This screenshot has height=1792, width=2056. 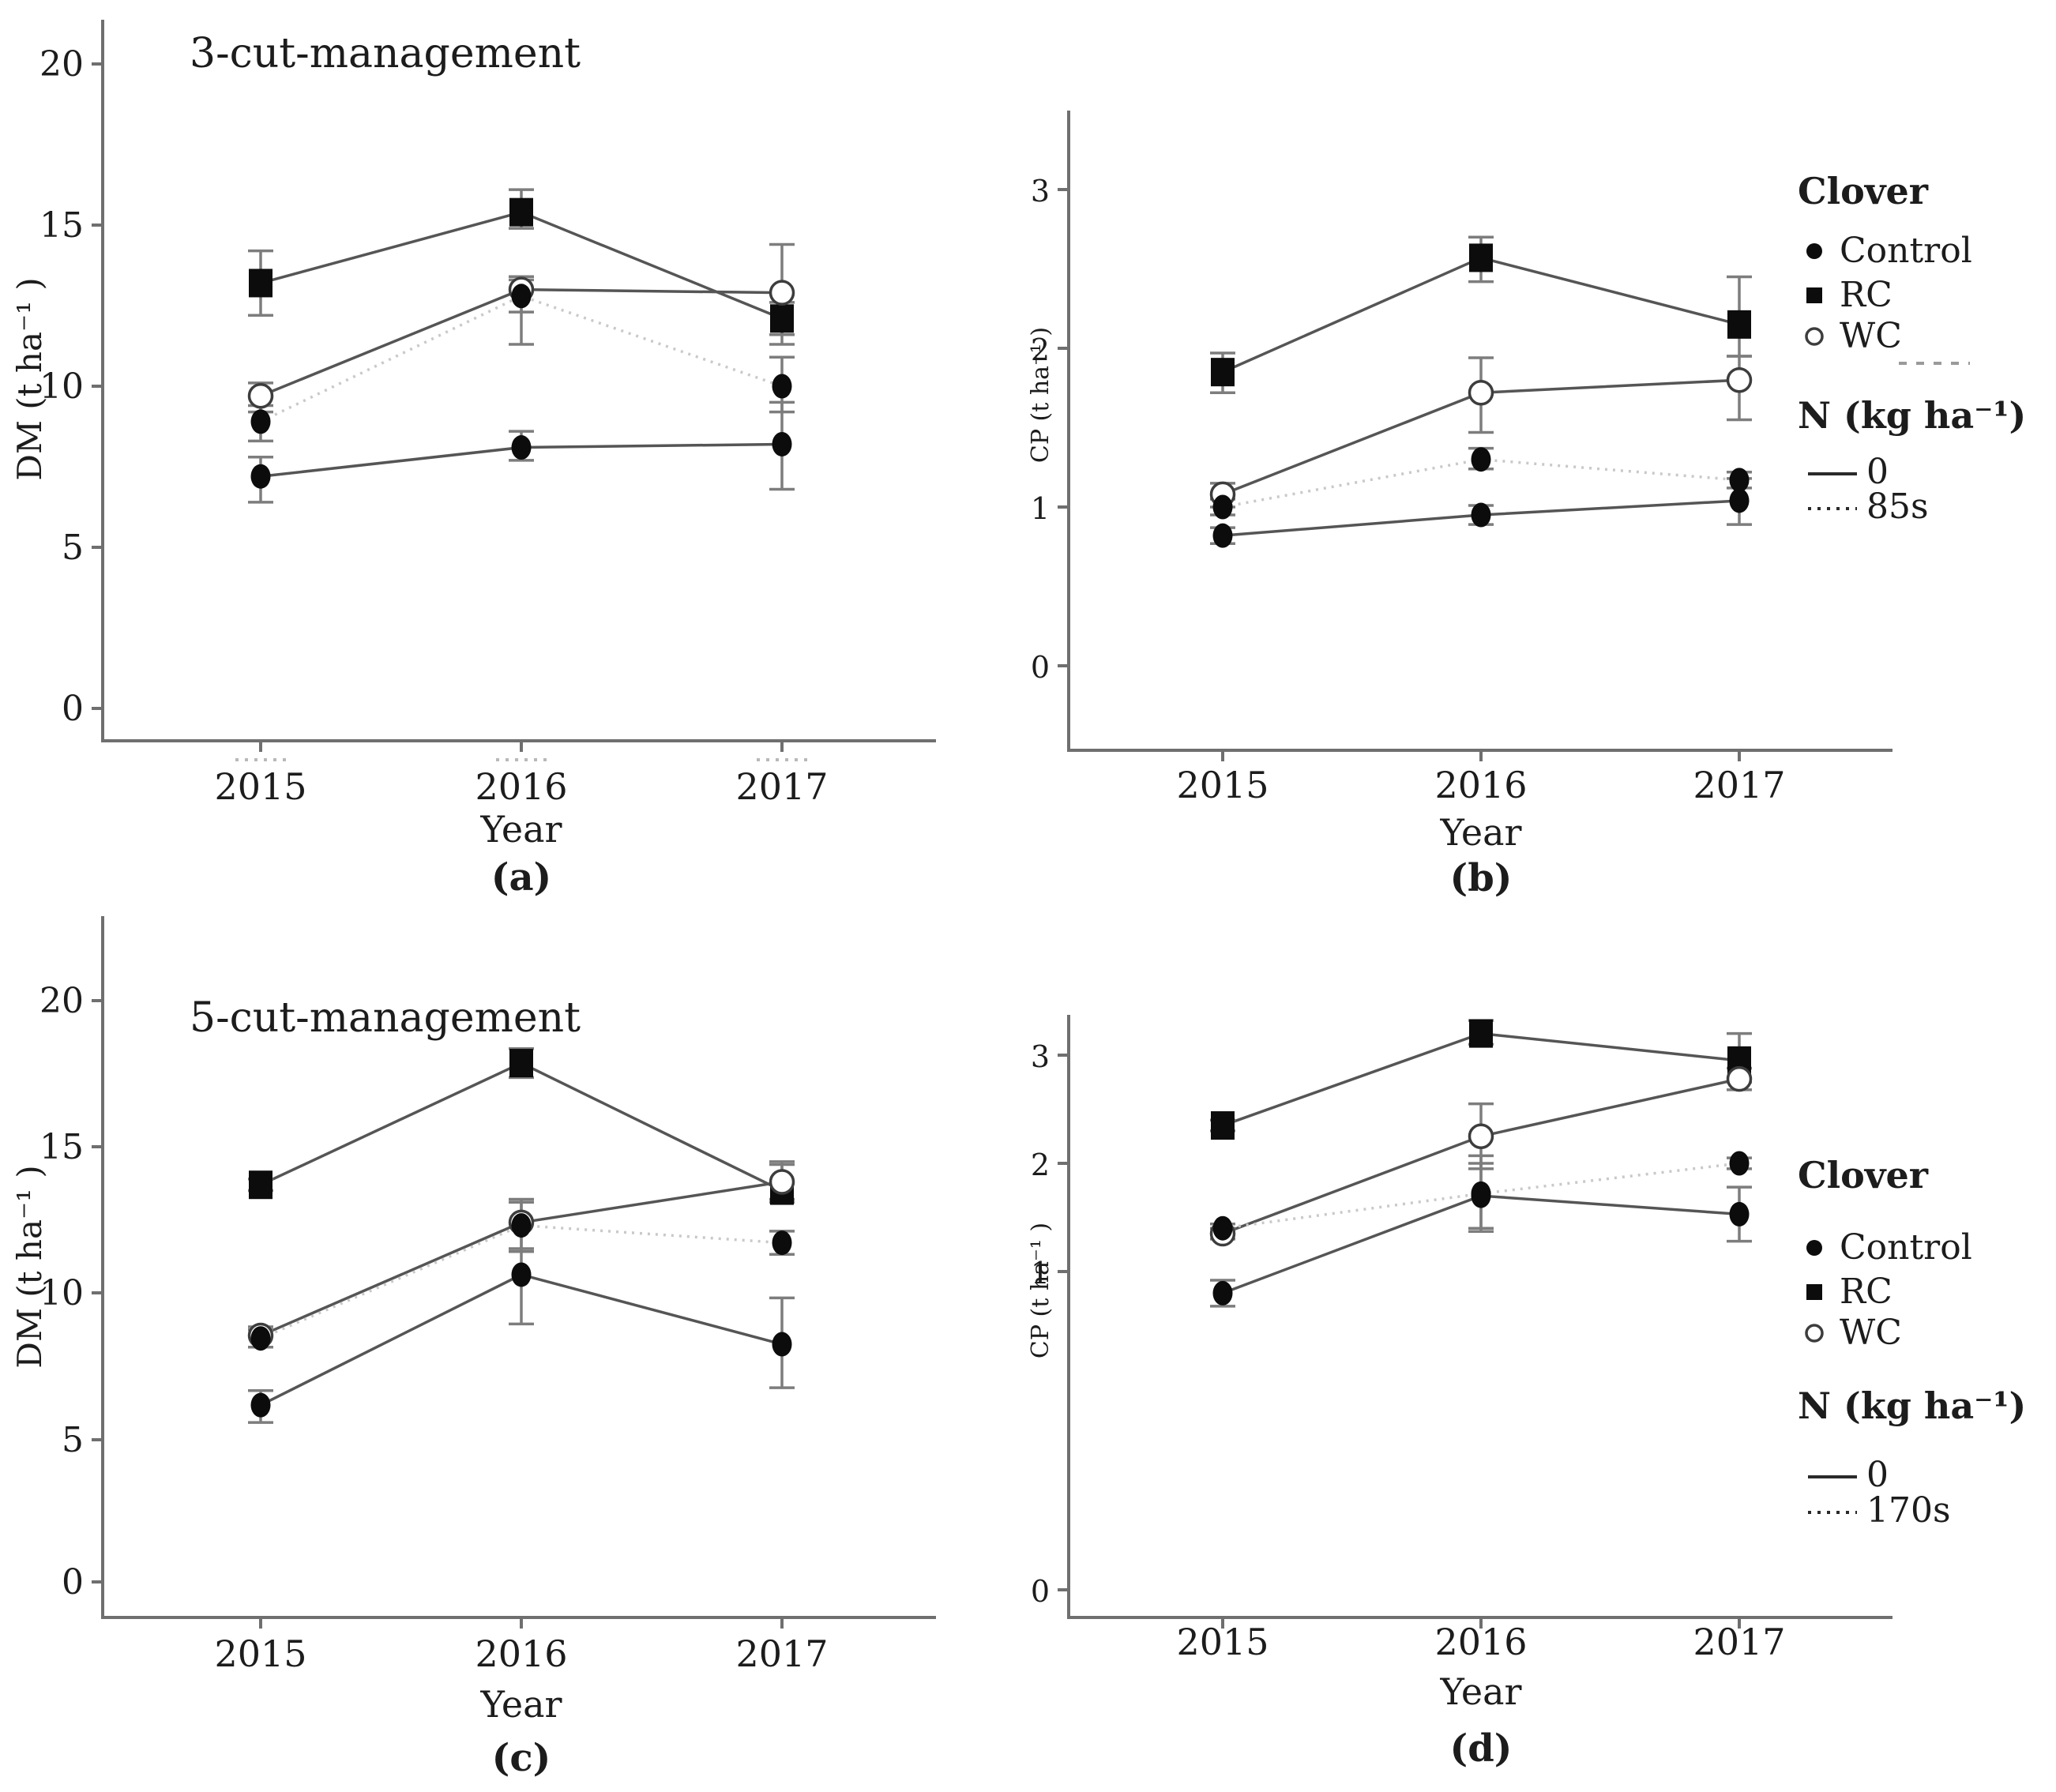 What do you see at coordinates (385, 1018) in the screenshot?
I see `panel-title: 5-cut-management` at bounding box center [385, 1018].